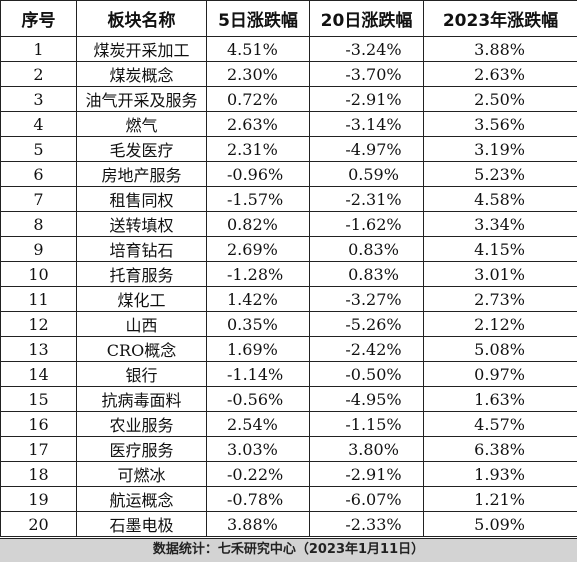 This screenshot has height=562, width=577. Describe the element at coordinates (366, 149) in the screenshot. I see `change-20day-cell: -4.97%` at that location.